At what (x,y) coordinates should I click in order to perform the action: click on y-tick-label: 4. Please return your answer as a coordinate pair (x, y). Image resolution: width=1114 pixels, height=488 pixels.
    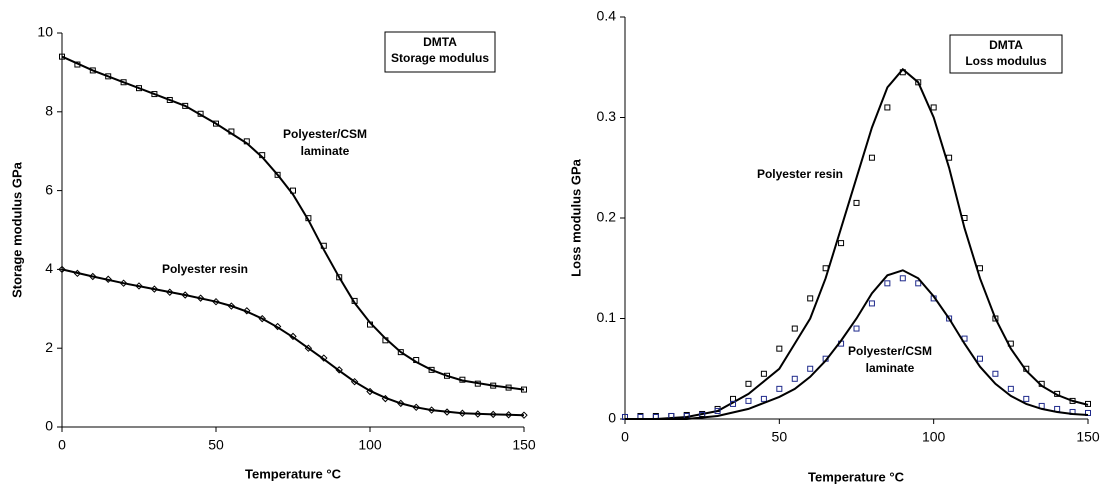
    Looking at the image, I should click on (49, 268).